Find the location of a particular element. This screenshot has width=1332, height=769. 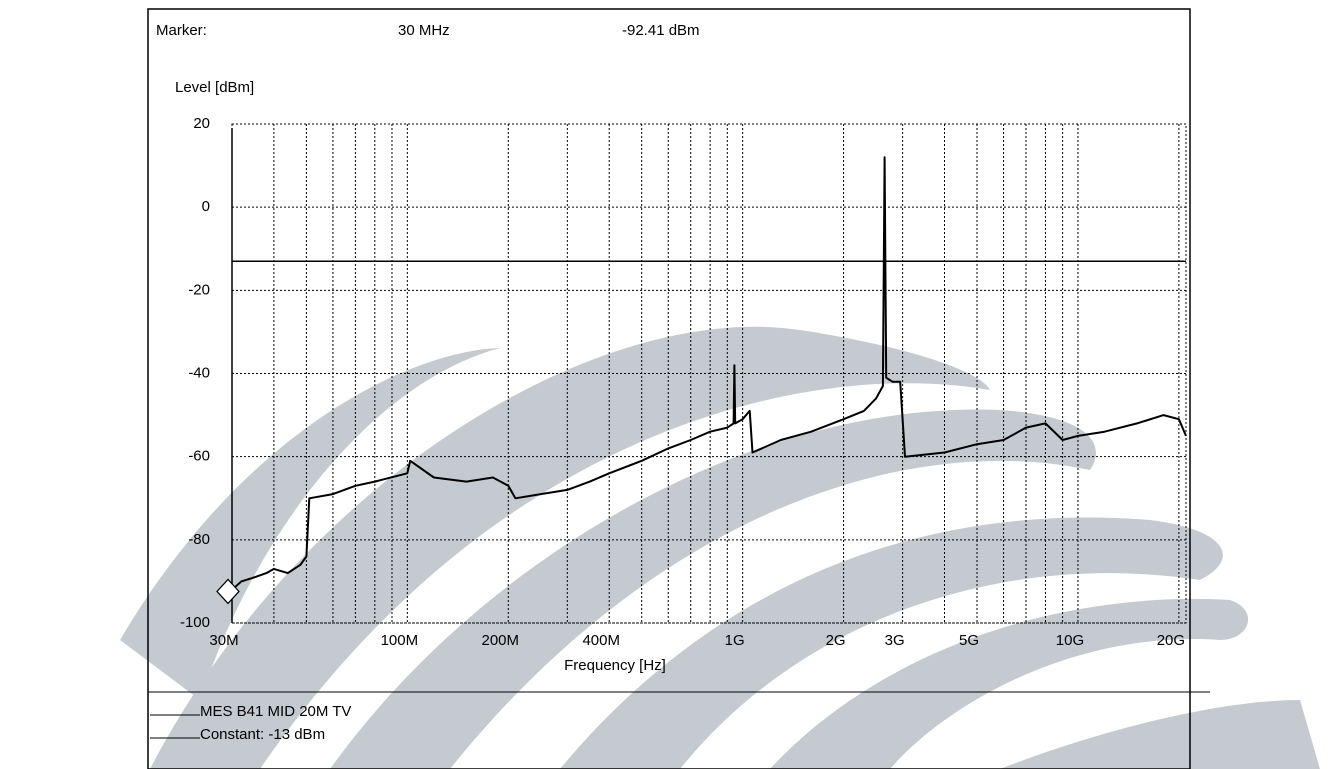

x-tick-label: 30M is located at coordinates (223, 640).